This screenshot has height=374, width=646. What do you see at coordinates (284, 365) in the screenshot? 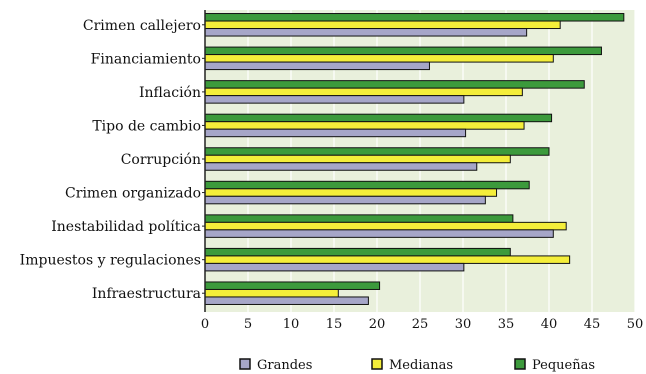
I see `legend-label: Grandes` at bounding box center [284, 365].